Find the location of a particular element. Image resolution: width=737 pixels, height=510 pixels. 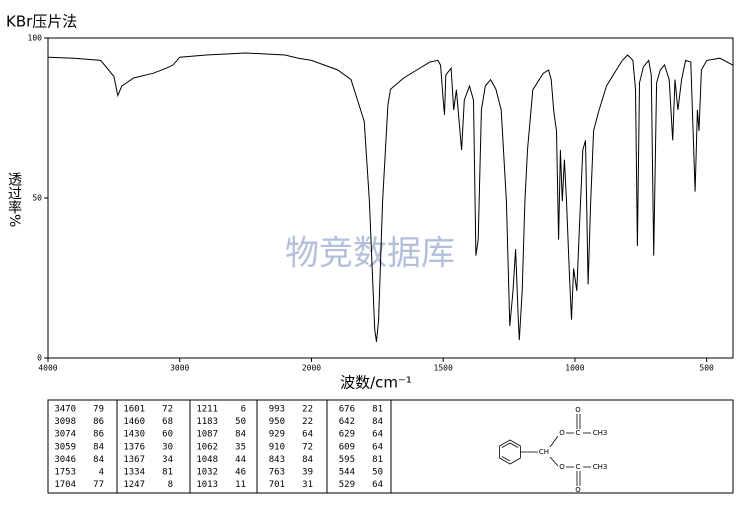

peak-transmittance: 11 is located at coordinates (240, 485).